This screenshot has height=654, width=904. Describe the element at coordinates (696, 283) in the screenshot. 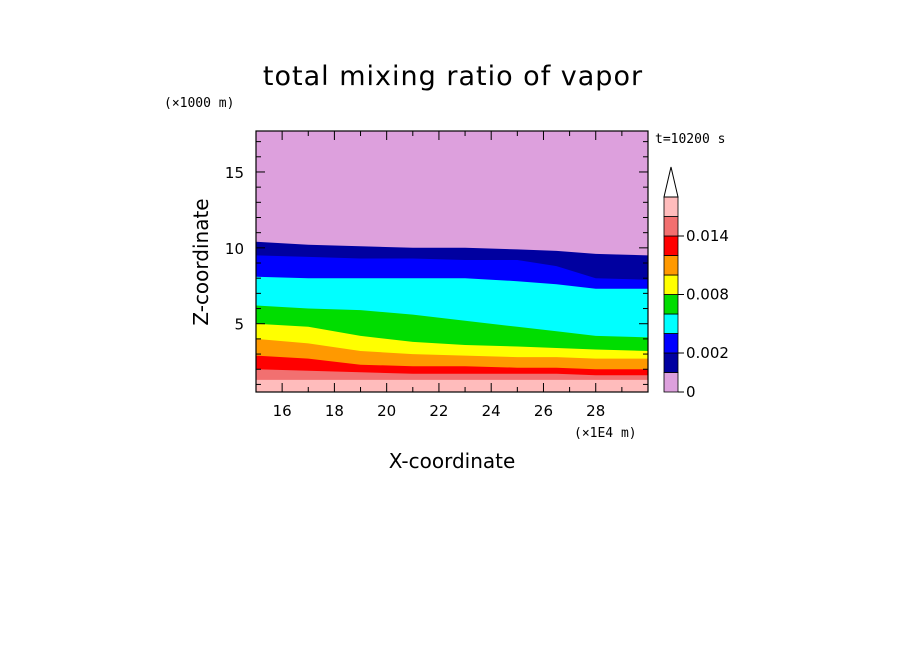

I see `colorbar: 0 0.002 0.008 0.014` at that location.